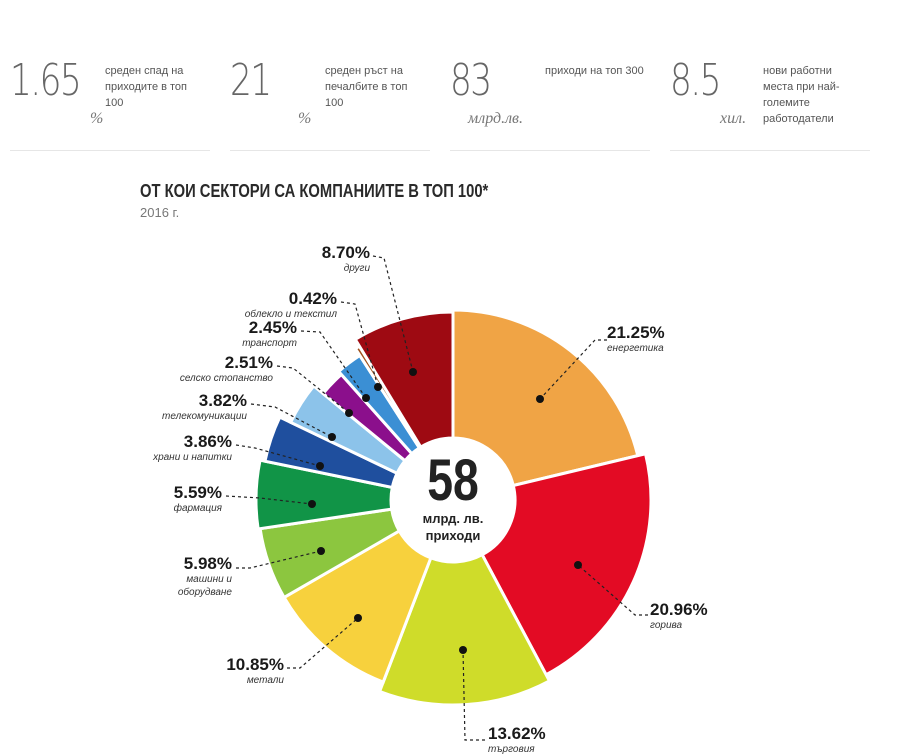 The height and width of the screenshot is (756, 900). I want to click on label-fuel: 20.96% горива, so click(730, 616).